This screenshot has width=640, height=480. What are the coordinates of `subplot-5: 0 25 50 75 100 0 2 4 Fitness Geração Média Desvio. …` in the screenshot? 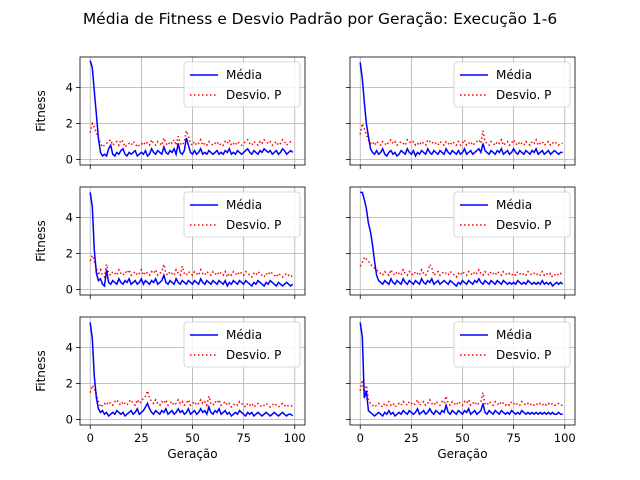 It's located at (170, 388).